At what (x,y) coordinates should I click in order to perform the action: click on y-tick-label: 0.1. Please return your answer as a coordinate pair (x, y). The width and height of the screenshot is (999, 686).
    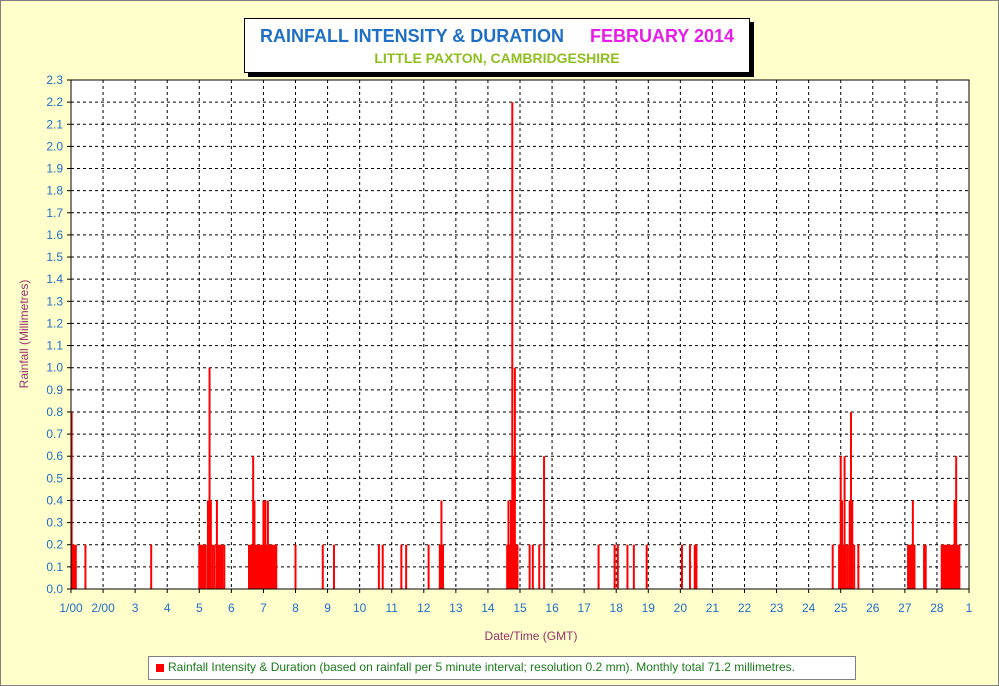
    Looking at the image, I should click on (54, 567).